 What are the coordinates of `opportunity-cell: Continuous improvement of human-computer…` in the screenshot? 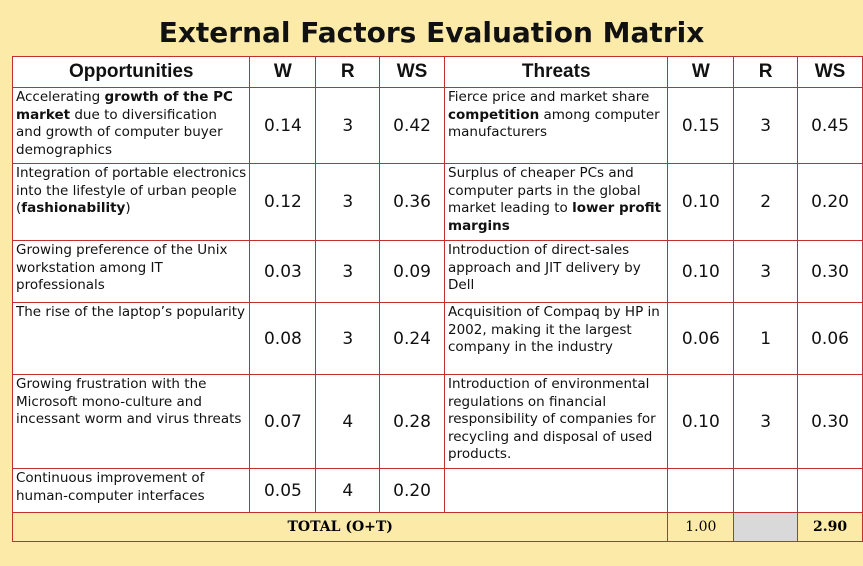 It's located at (131, 490).